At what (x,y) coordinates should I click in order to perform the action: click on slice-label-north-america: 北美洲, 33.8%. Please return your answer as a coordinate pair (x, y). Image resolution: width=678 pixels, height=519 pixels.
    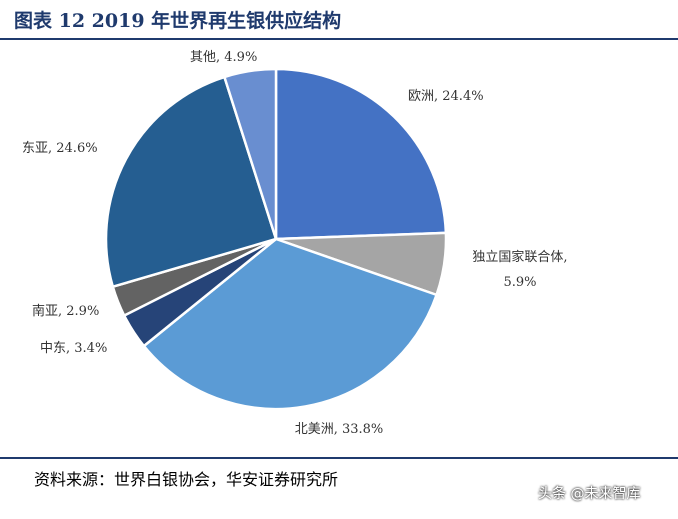
    Looking at the image, I should click on (339, 429).